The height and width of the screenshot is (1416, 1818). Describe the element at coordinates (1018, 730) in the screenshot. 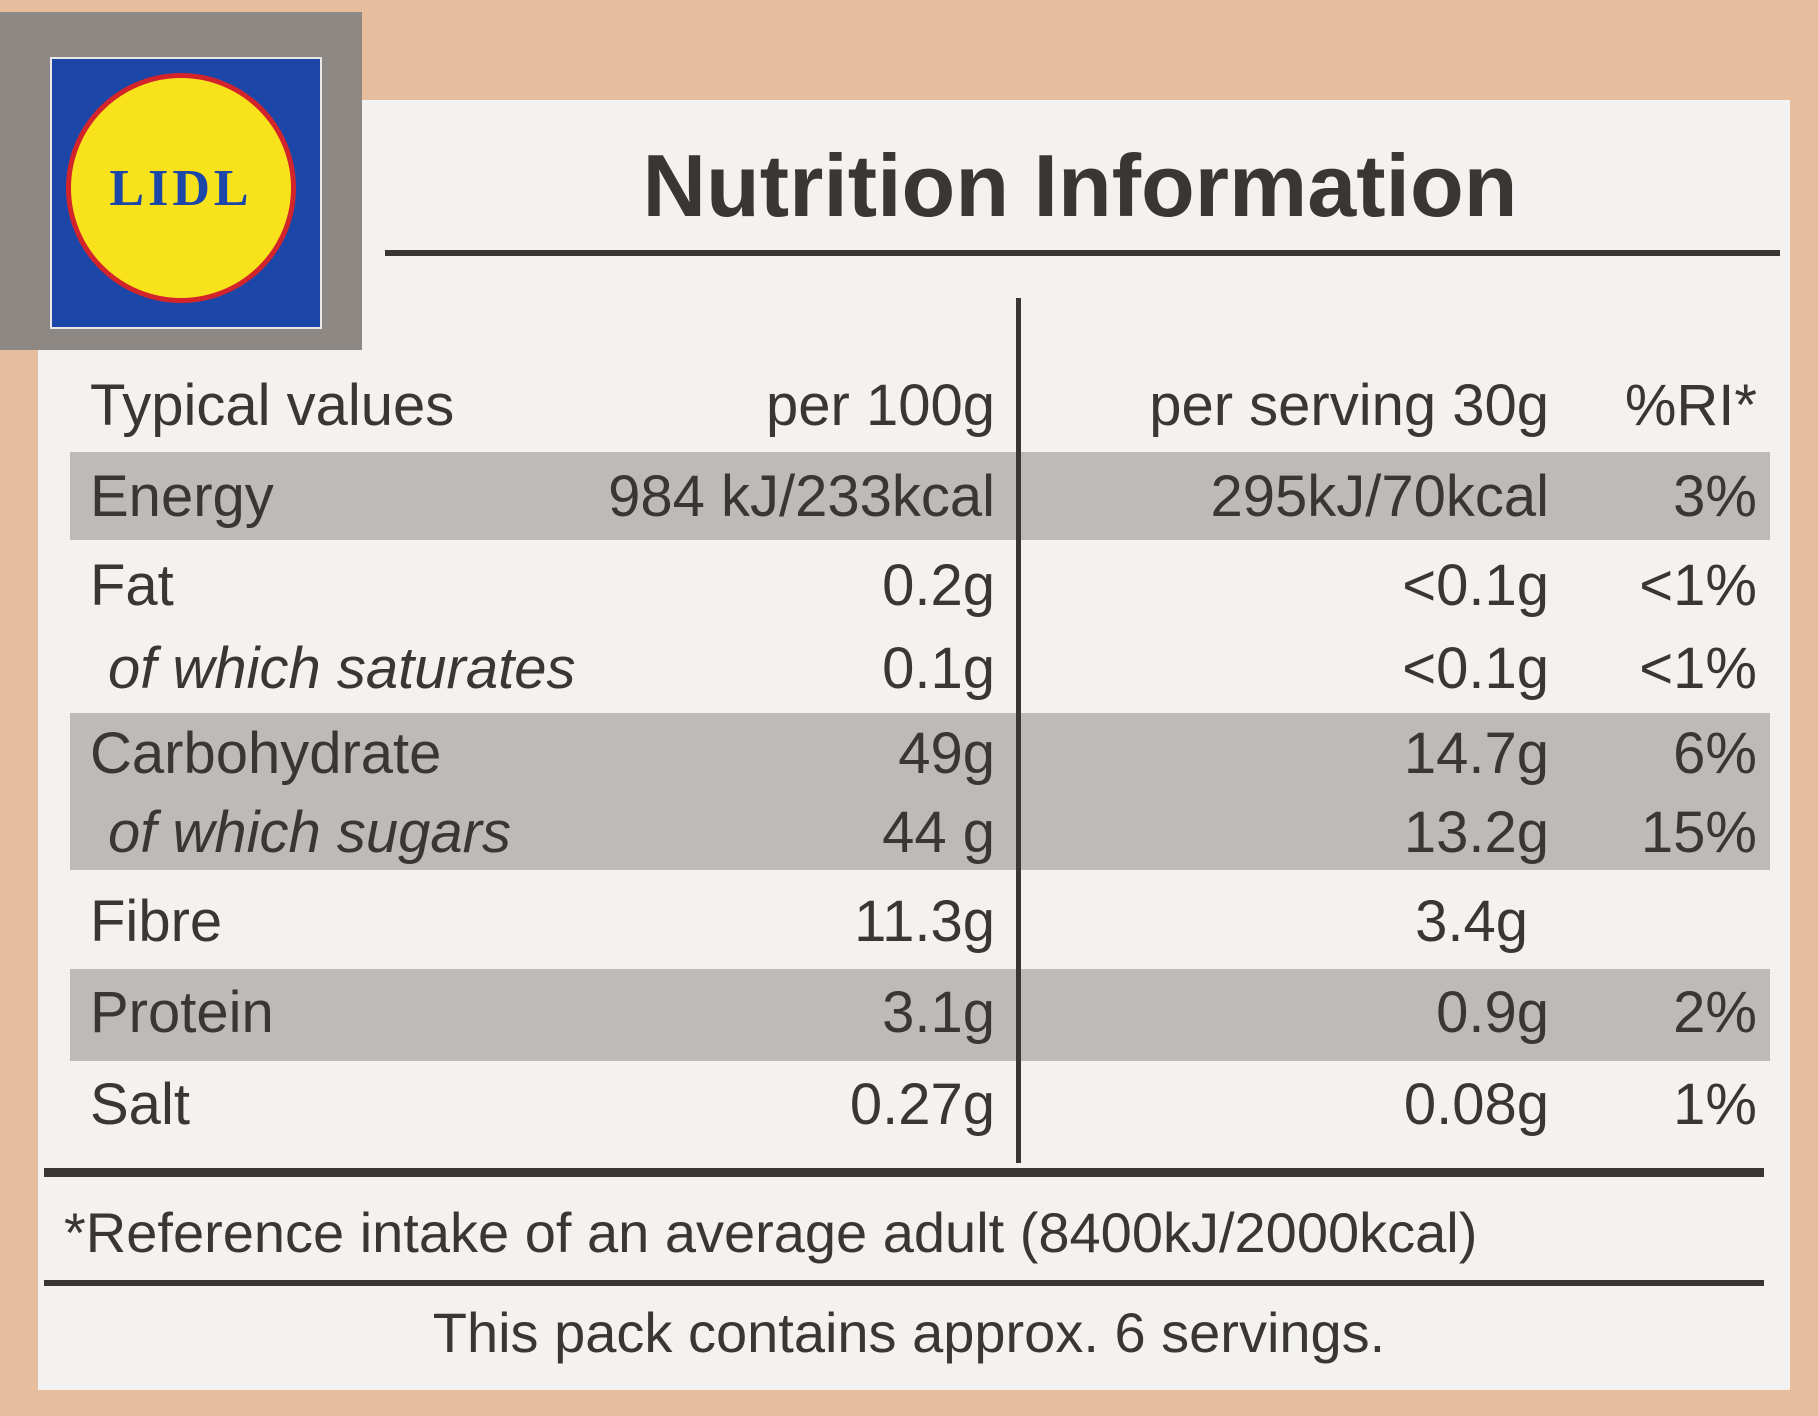

I see `column-divider` at that location.